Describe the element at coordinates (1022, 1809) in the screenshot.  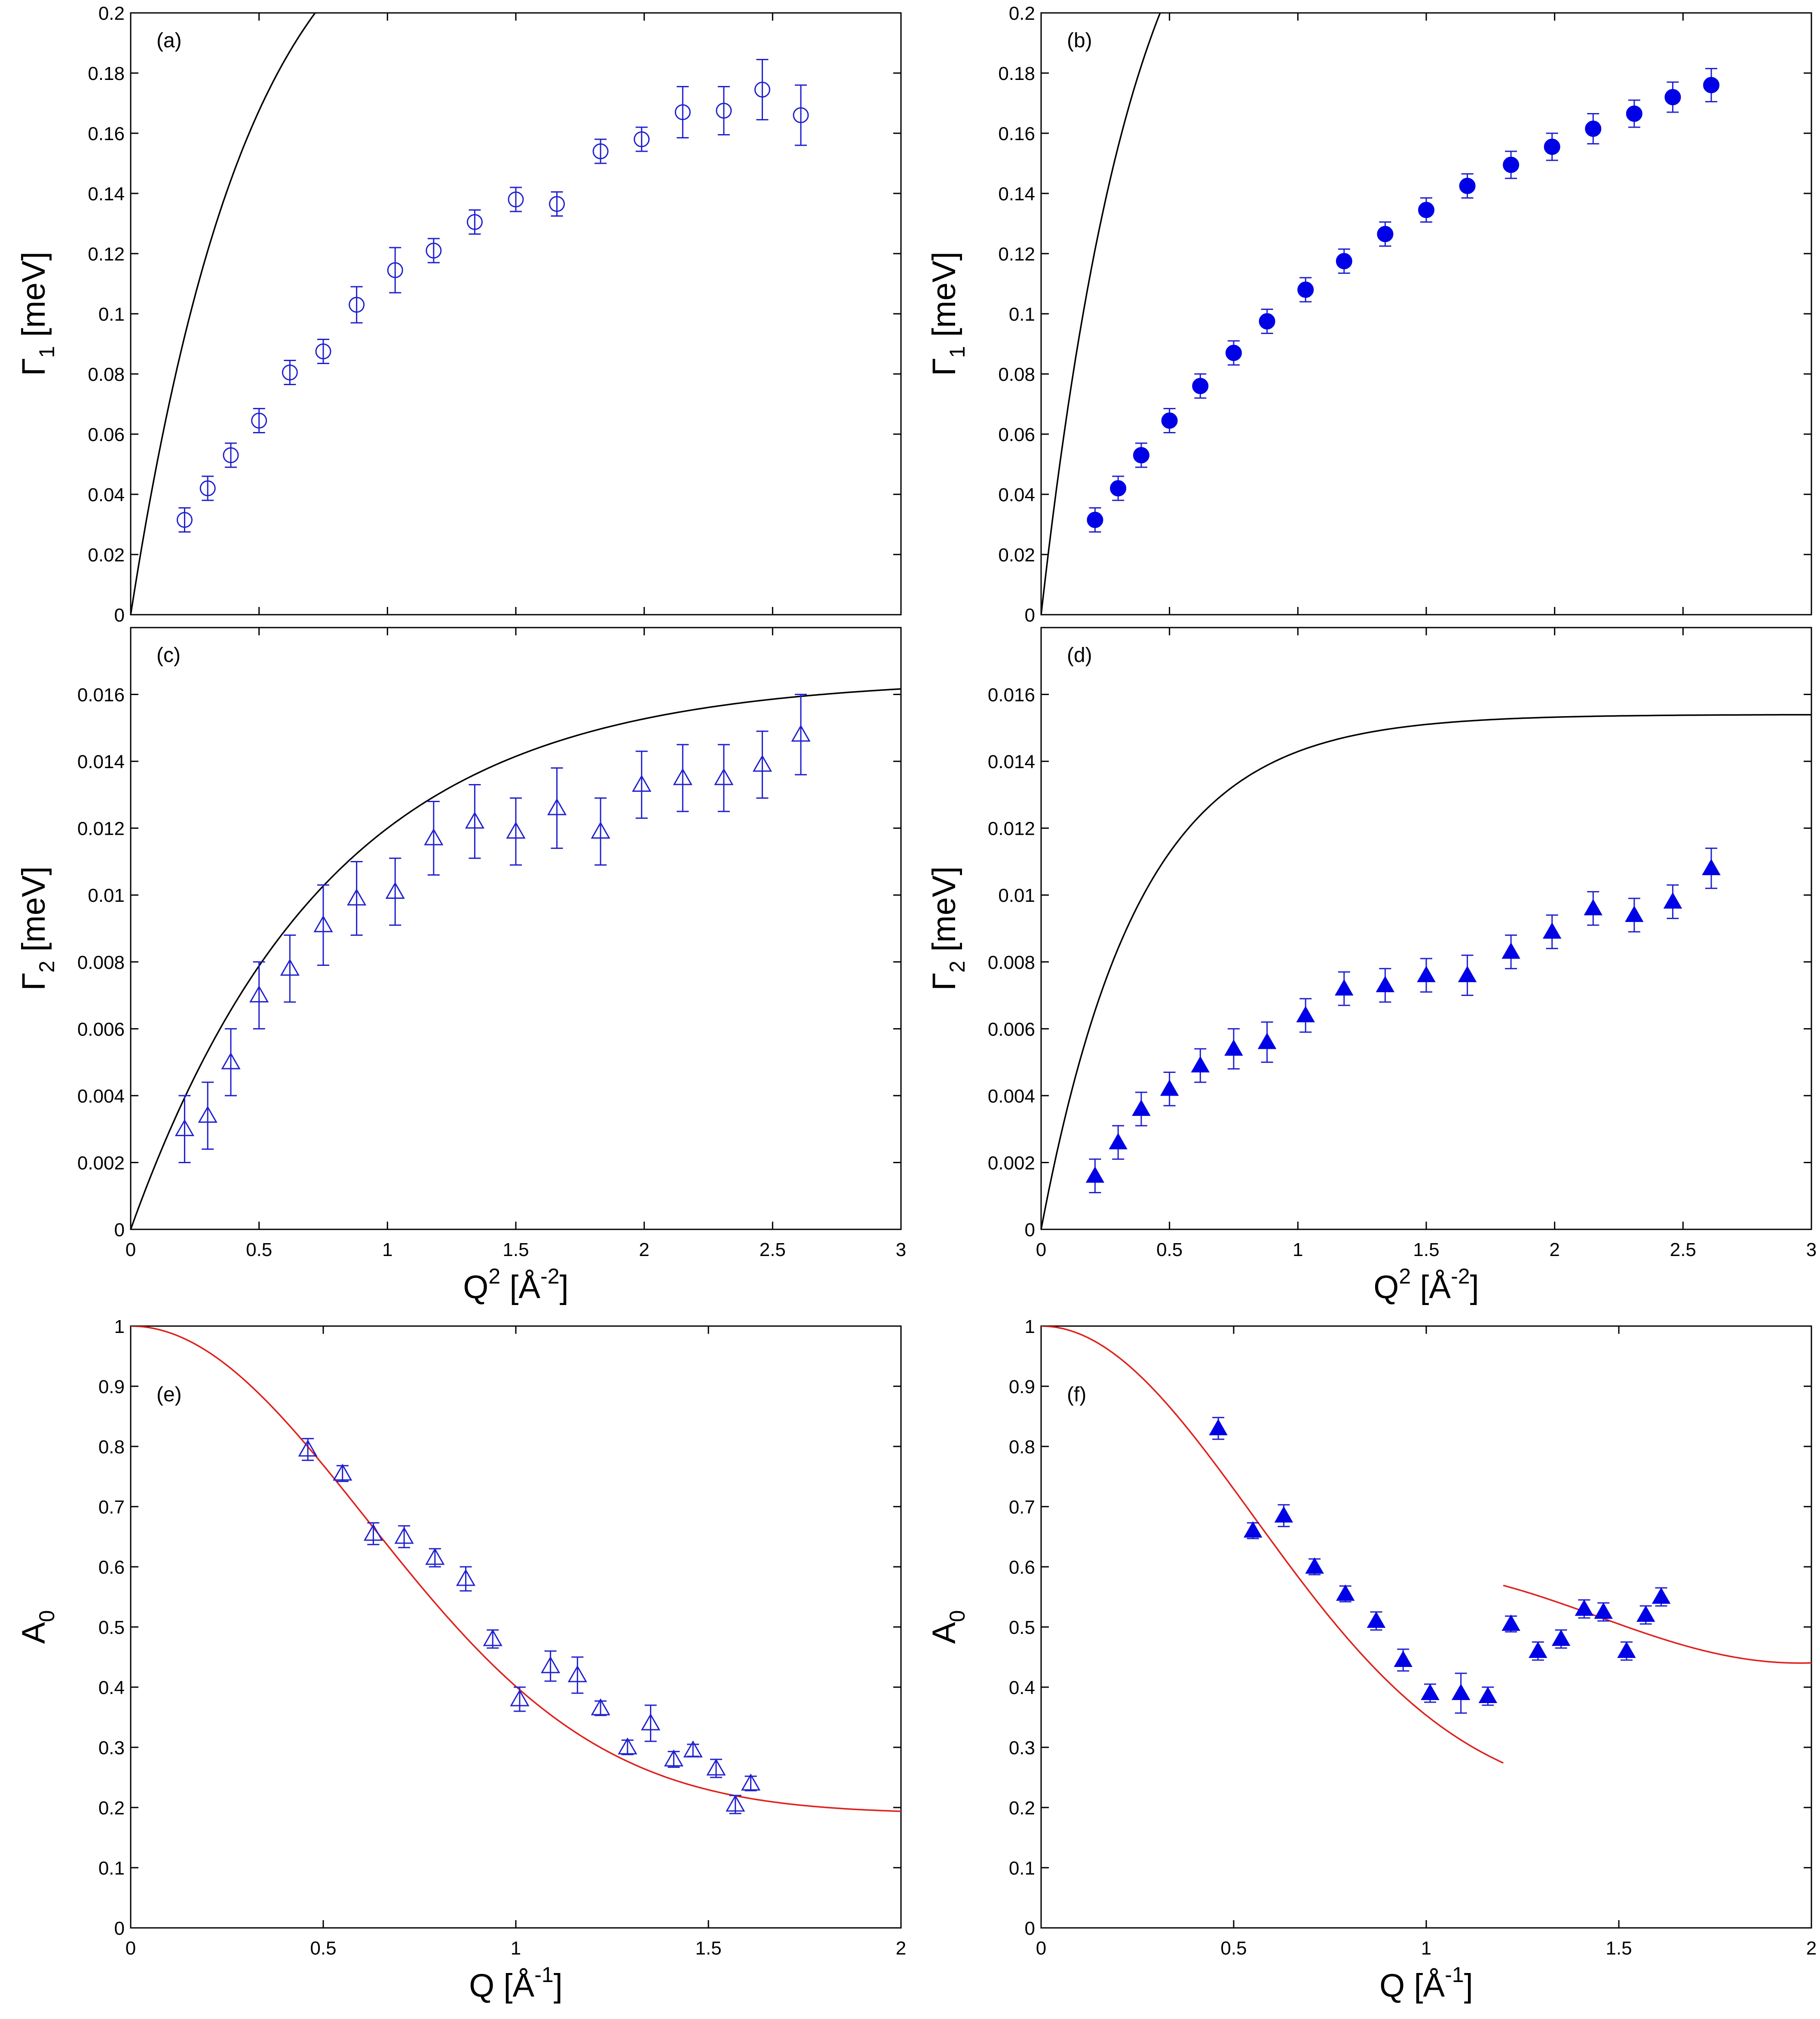
I see `y-tick-label: 0.2` at that location.